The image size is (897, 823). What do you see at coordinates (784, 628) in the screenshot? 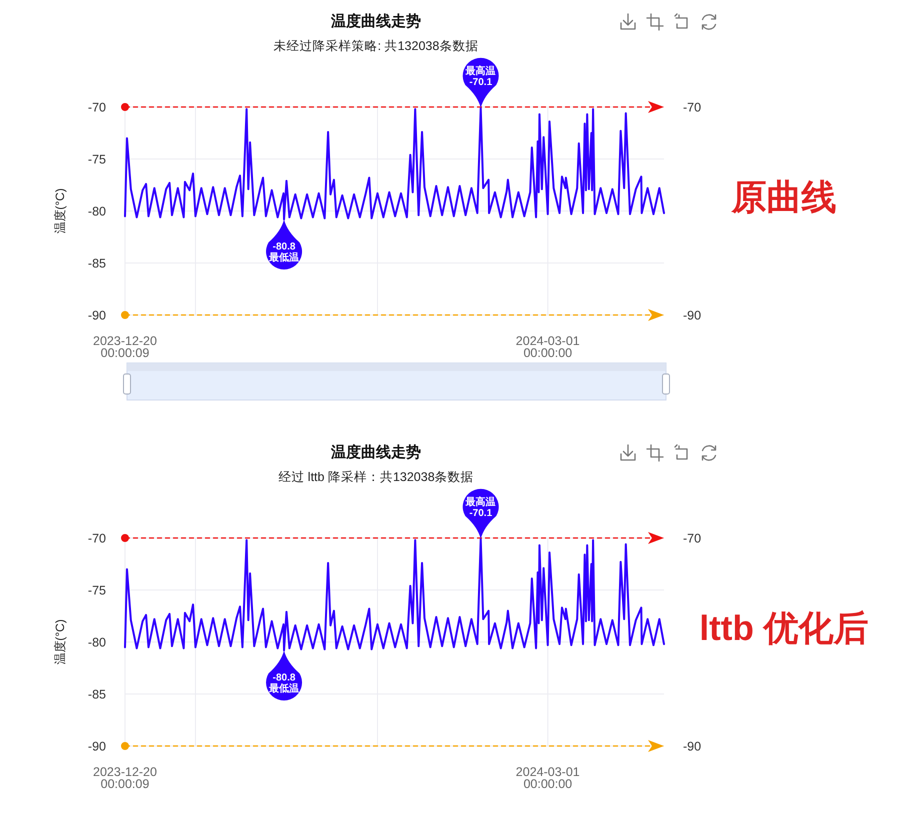
I see `text: lttb 优化后` at bounding box center [784, 628].